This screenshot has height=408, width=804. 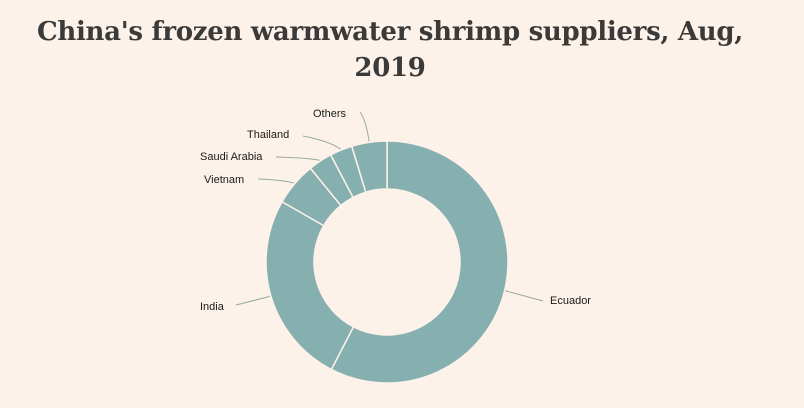 I want to click on chart-title-line-2: 2019, so click(x=390, y=68).